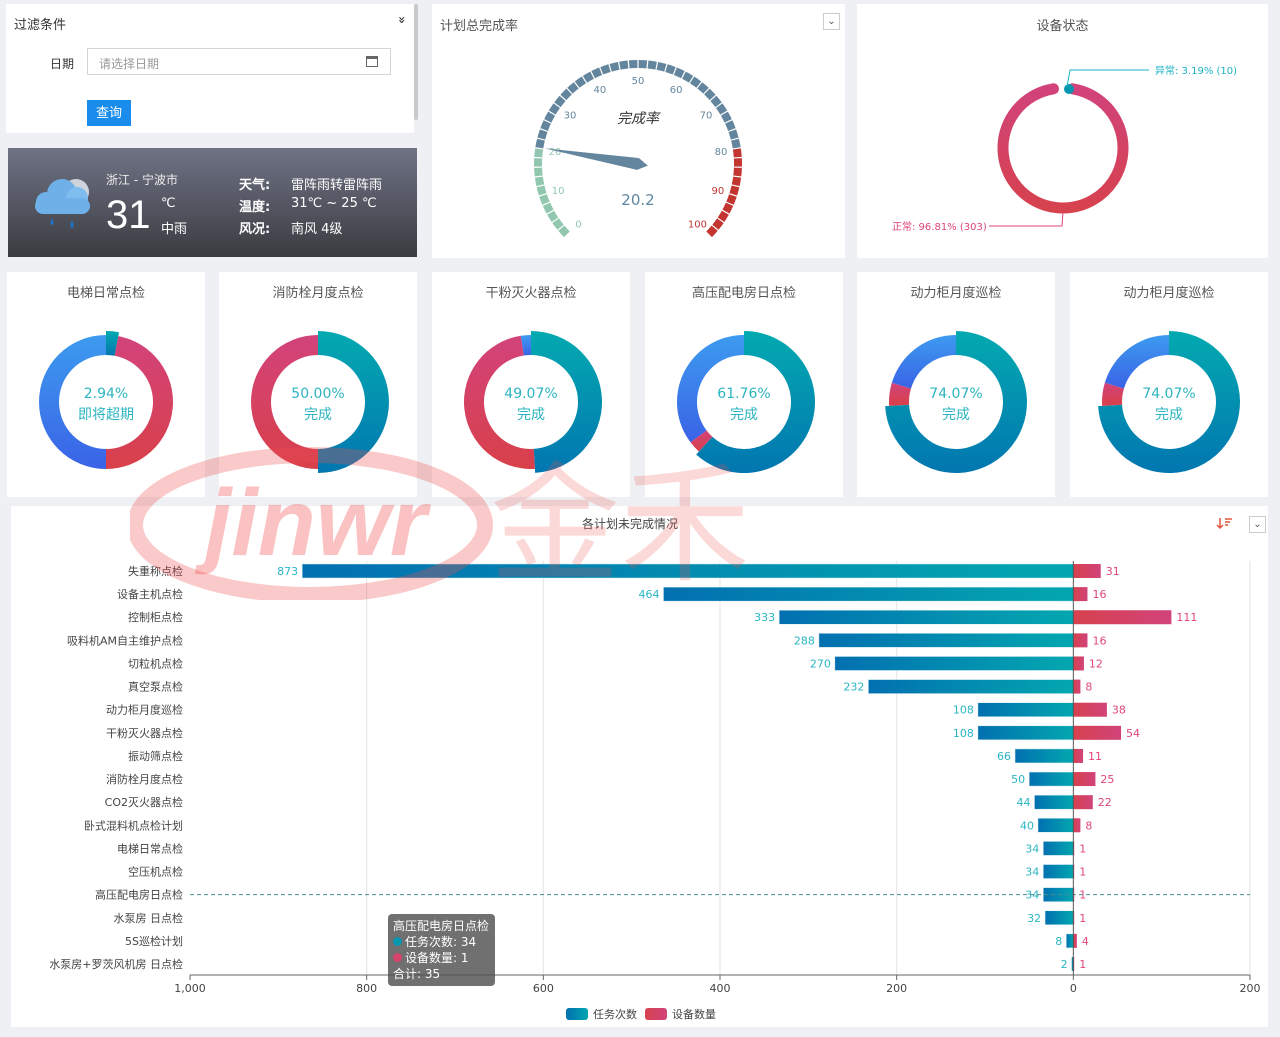  I want to click on device-value-label: 38, so click(1119, 710).